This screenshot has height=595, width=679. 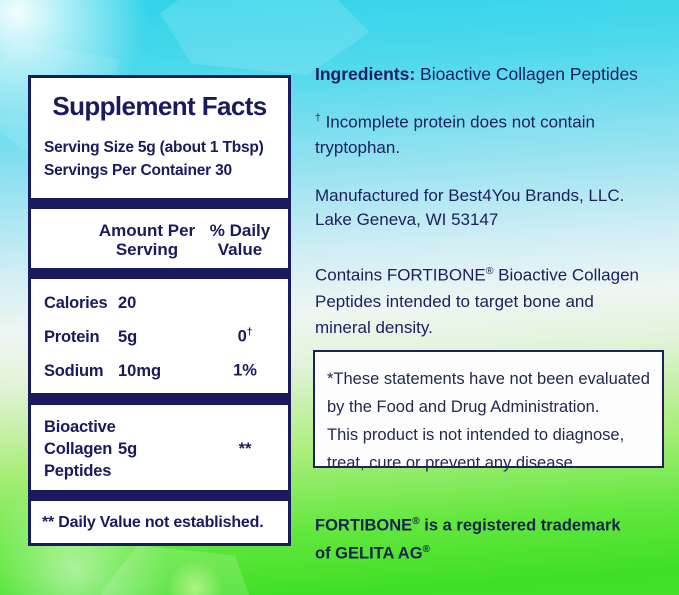 I want to click on ingredients-value: Bioactive Collagen Peptides, so click(x=526, y=74).